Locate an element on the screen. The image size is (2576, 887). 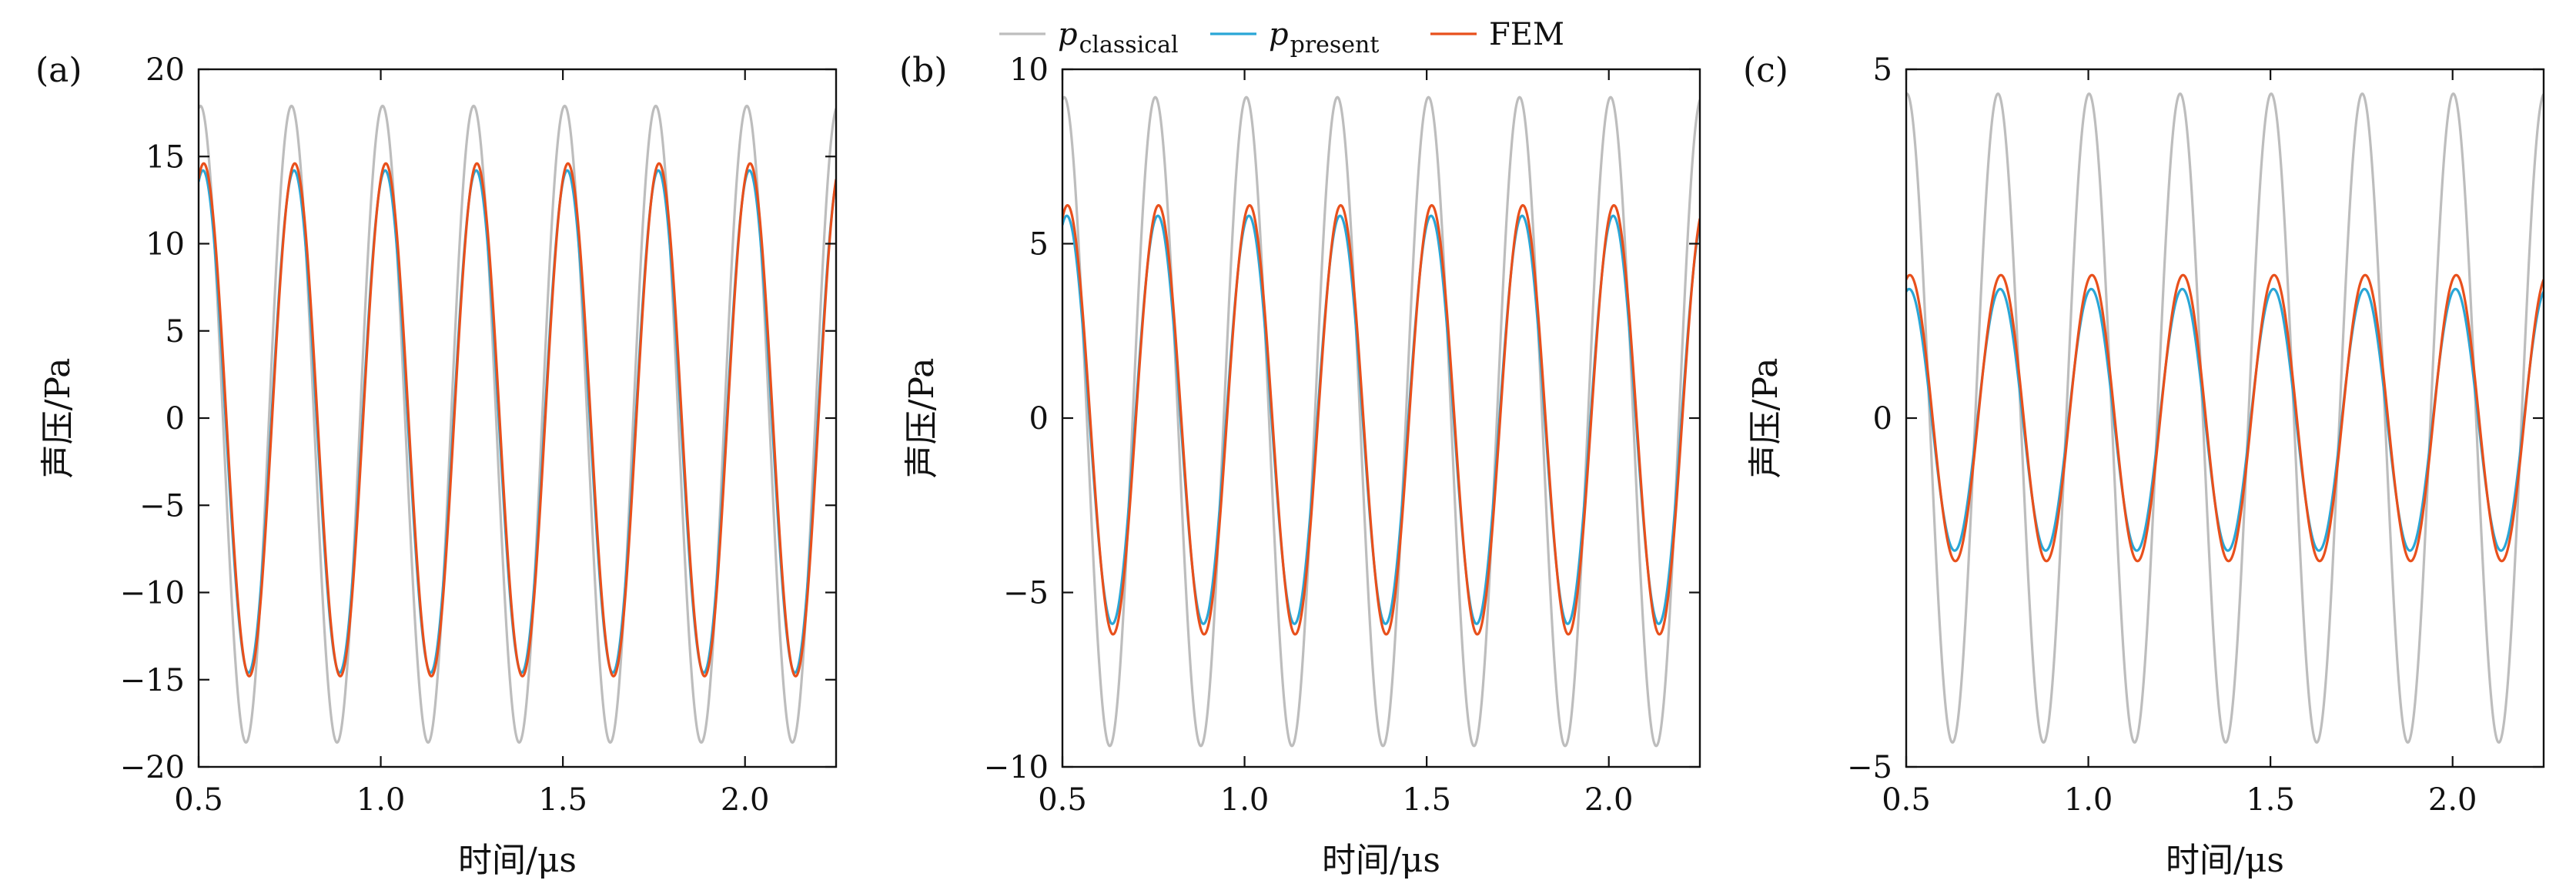
legend-label: pclassical is located at coordinates (1119, 38).